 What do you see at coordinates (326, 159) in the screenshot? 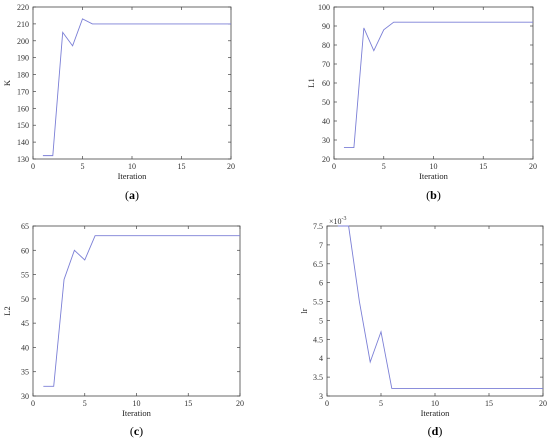
I see `y-tick-label: 20` at bounding box center [326, 159].